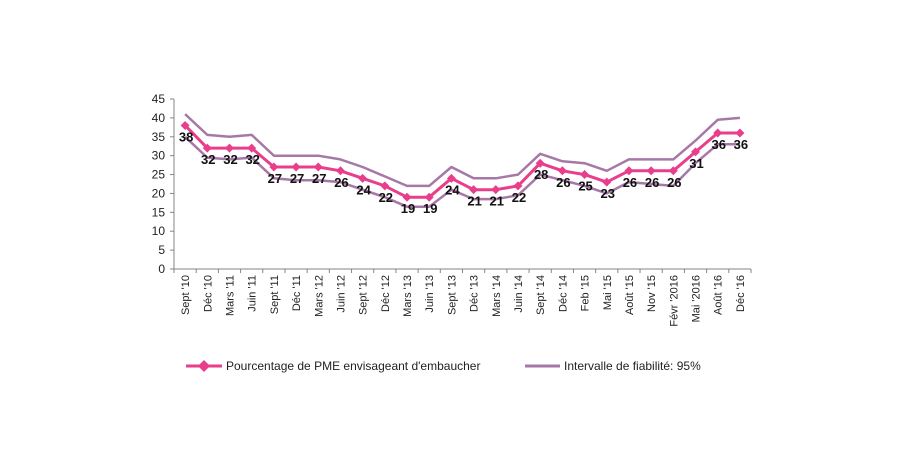 The image size is (900, 465). I want to click on x-tick-label: Nov '15, so click(652, 293).